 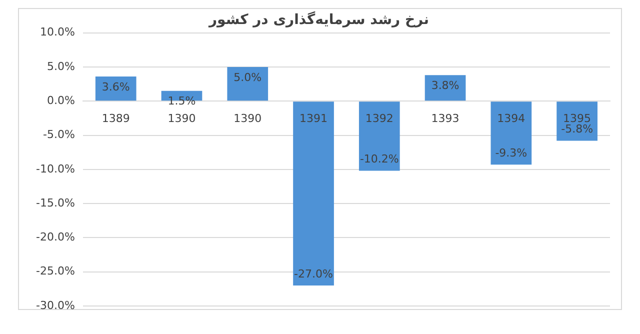 I want to click on y-tick-label: -20.0%, so click(x=55, y=237).